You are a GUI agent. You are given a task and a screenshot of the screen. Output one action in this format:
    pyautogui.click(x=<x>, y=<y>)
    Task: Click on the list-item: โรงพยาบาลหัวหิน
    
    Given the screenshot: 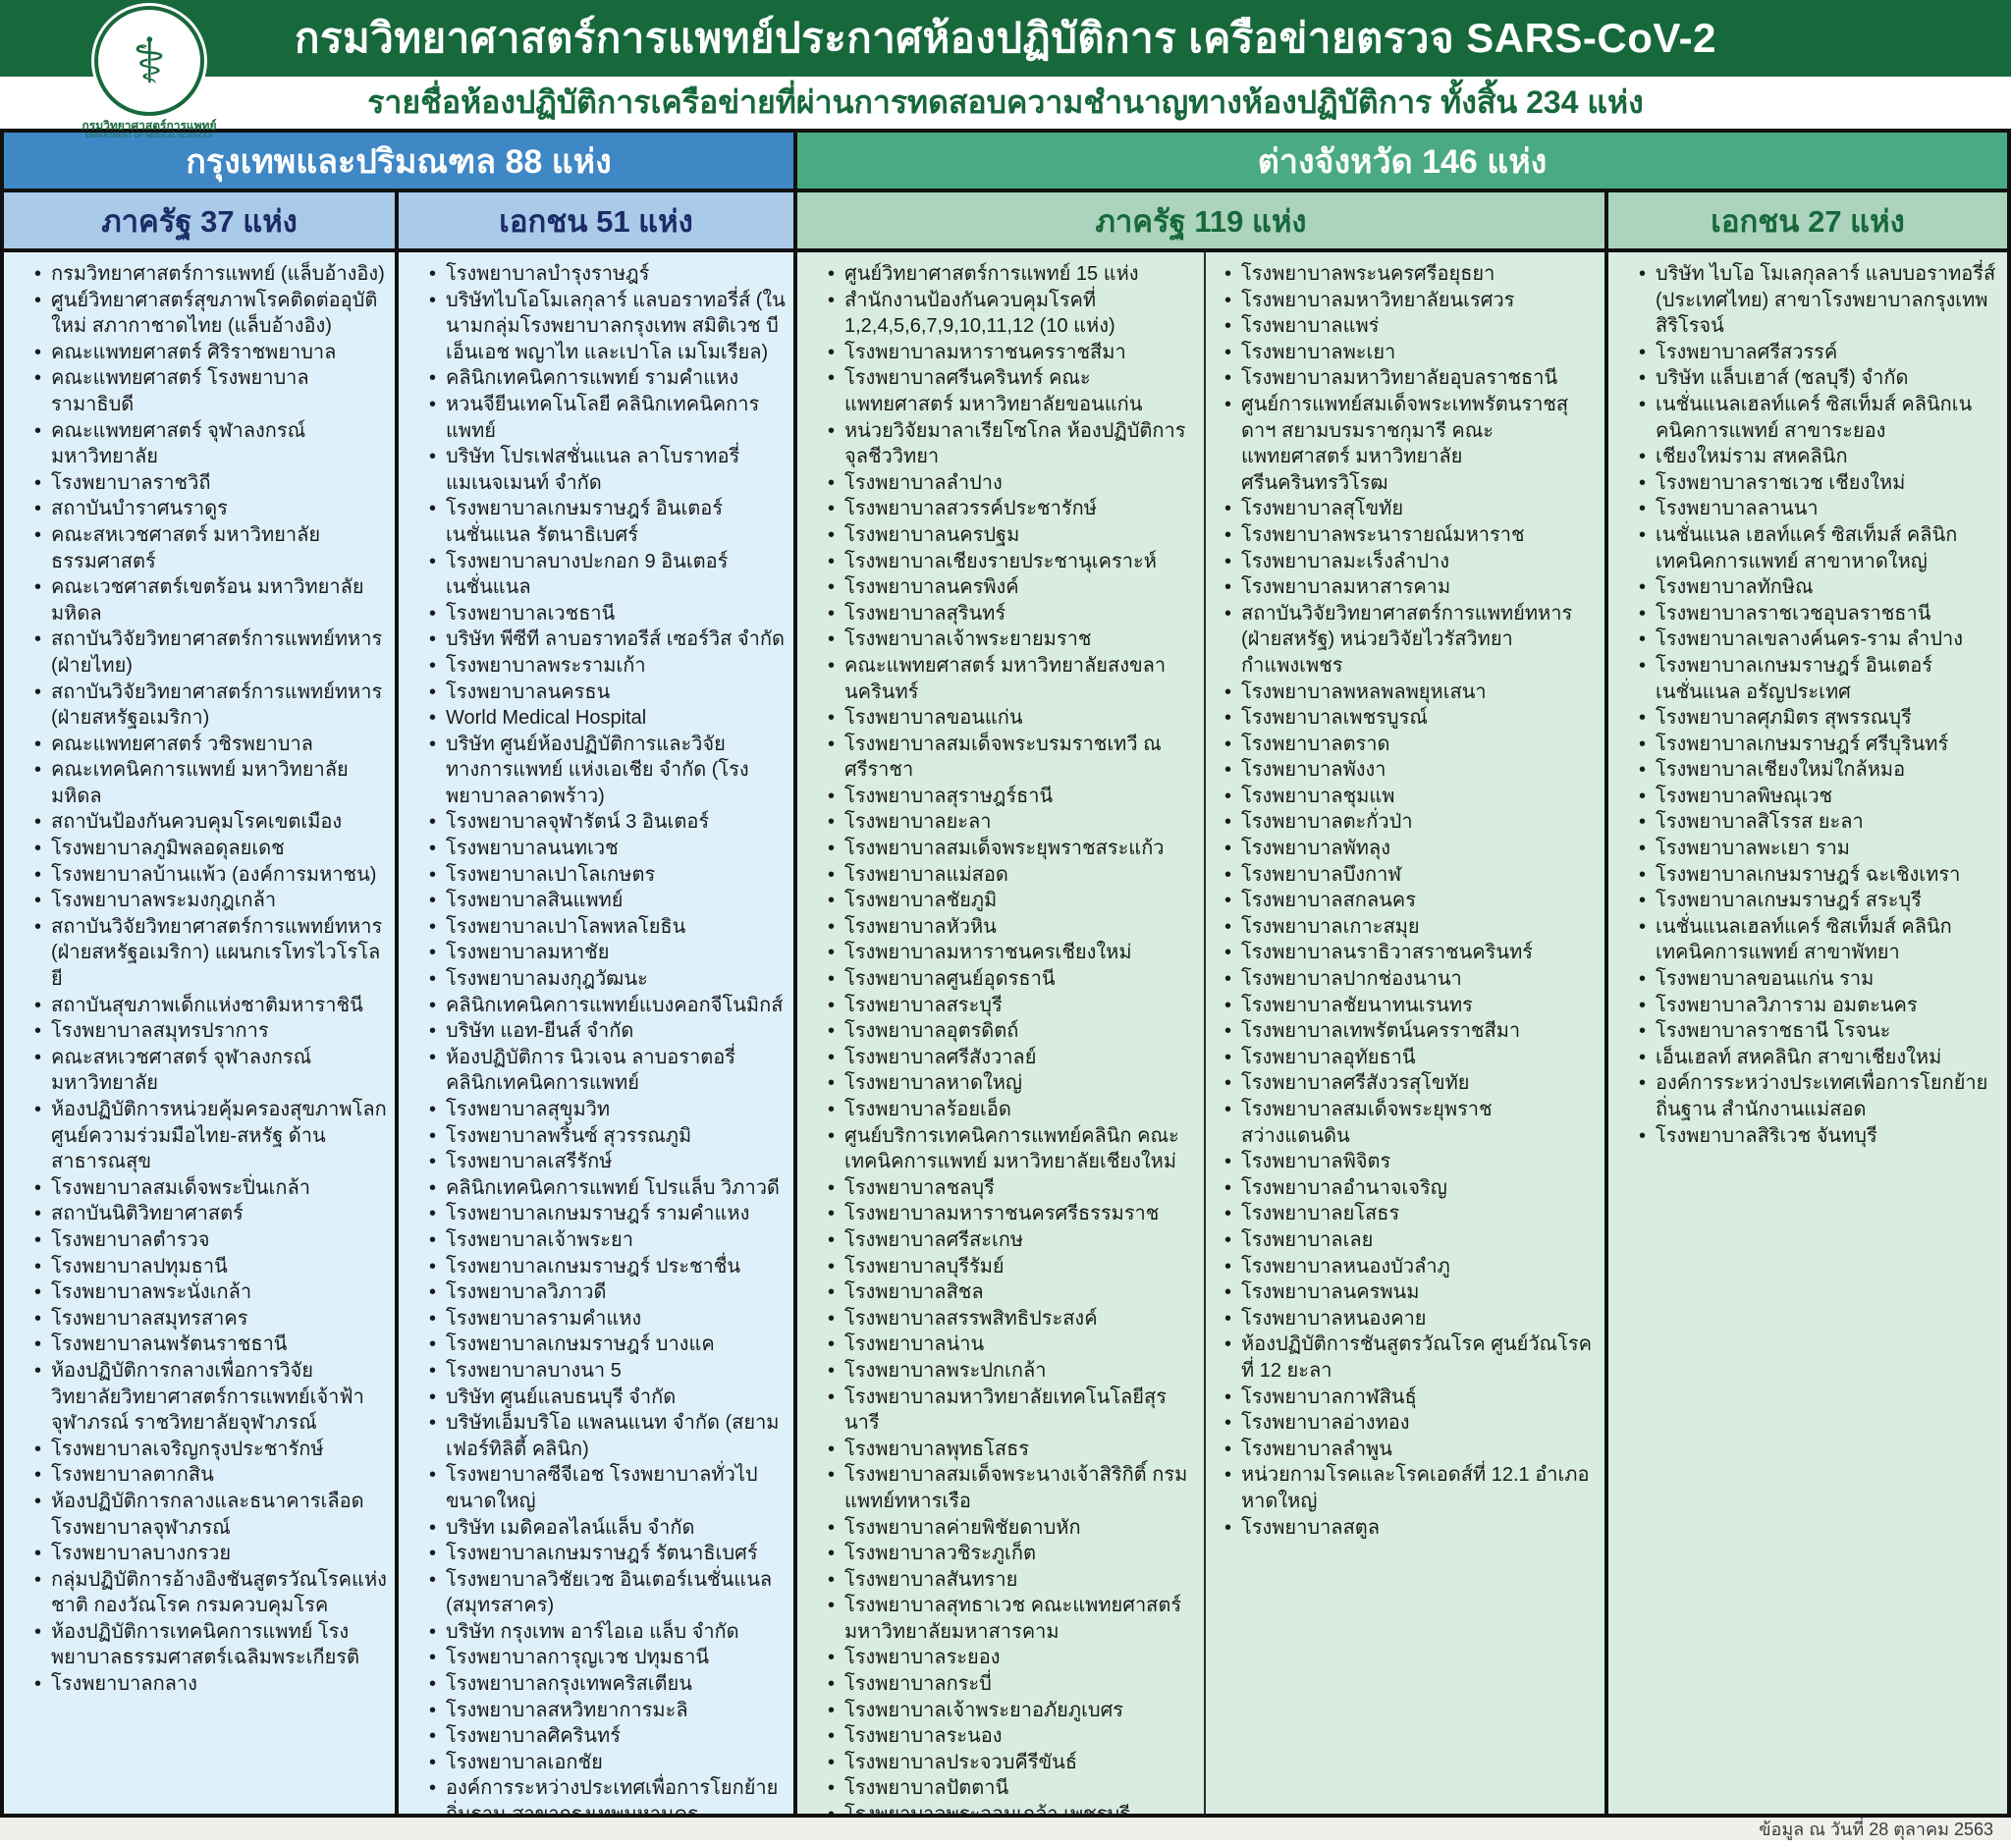 What is the action you would take?
    pyautogui.click(x=1009, y=928)
    